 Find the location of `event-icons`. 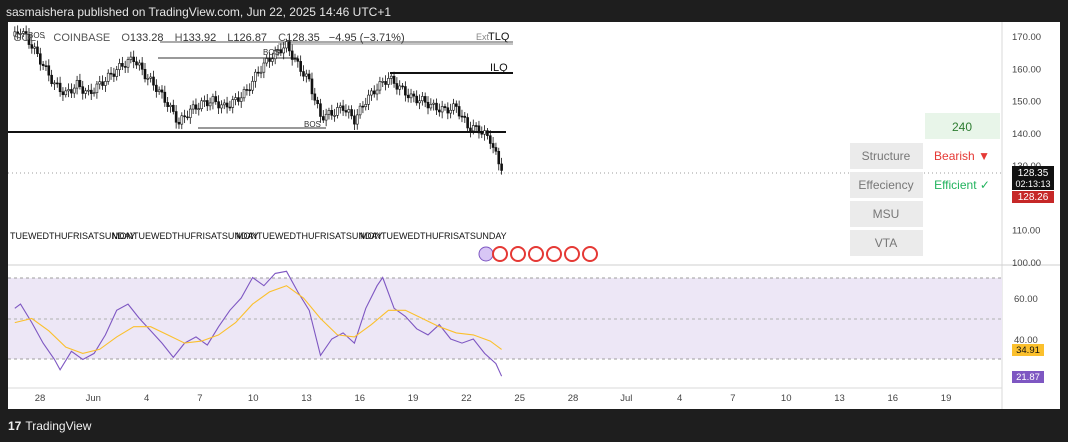

event-icons is located at coordinates (538, 254).